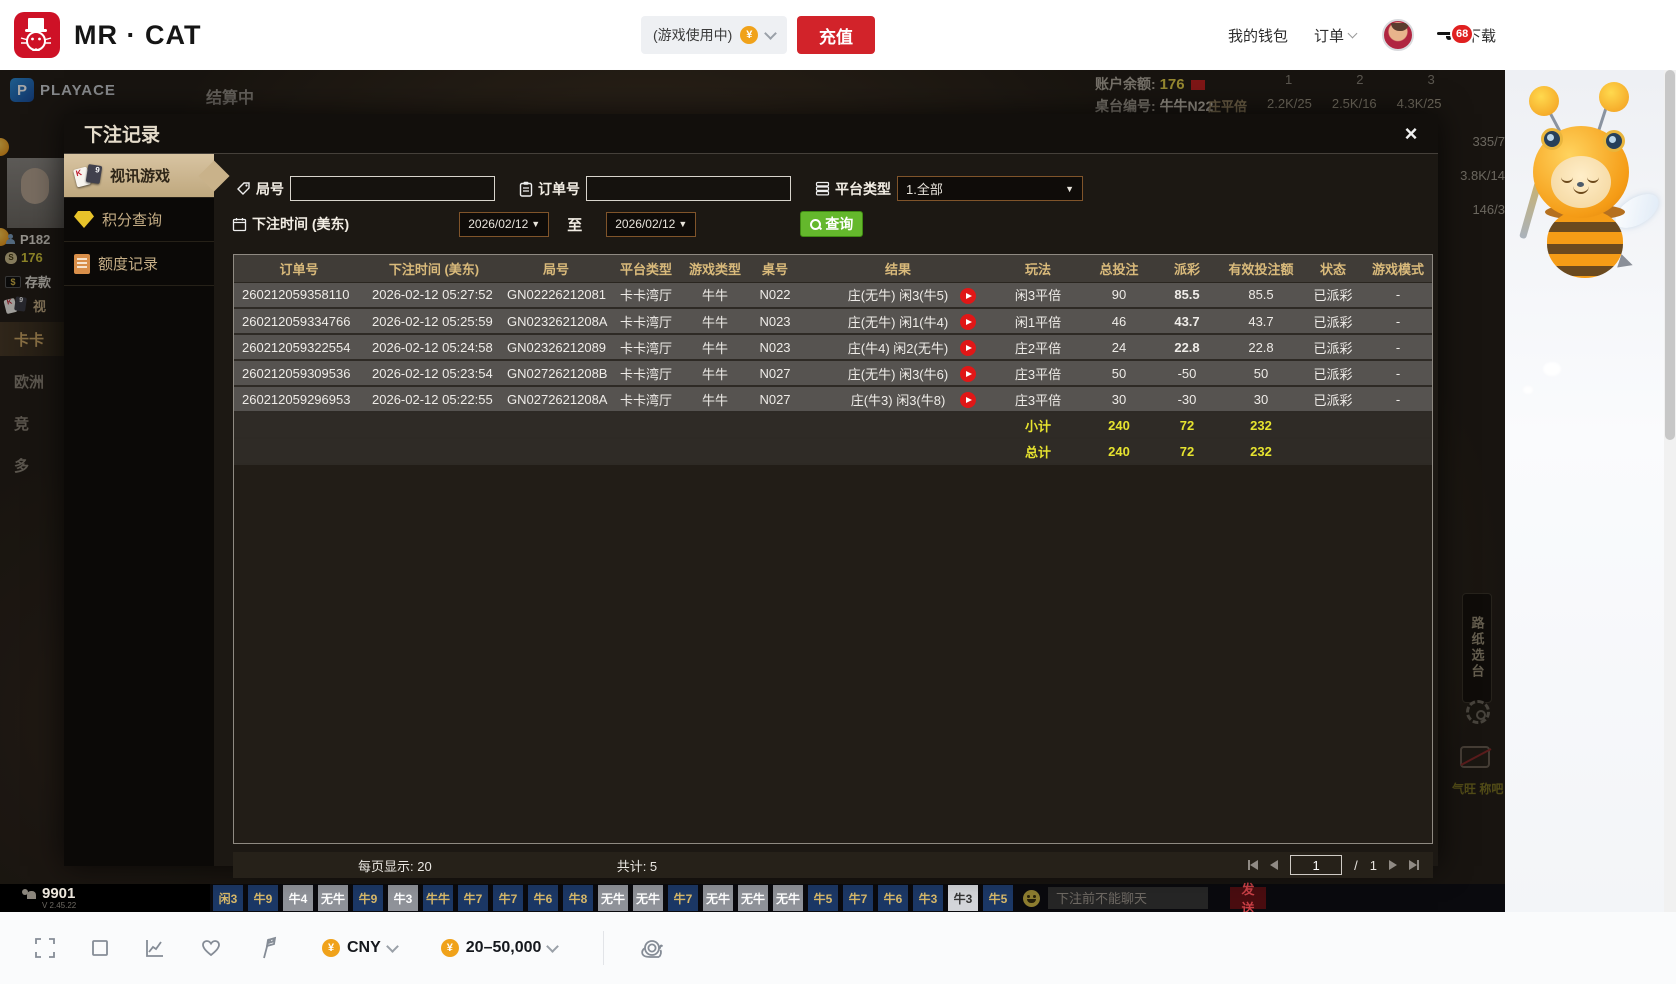 The width and height of the screenshot is (1676, 984). I want to click on right-side-panel, so click(1585, 527).